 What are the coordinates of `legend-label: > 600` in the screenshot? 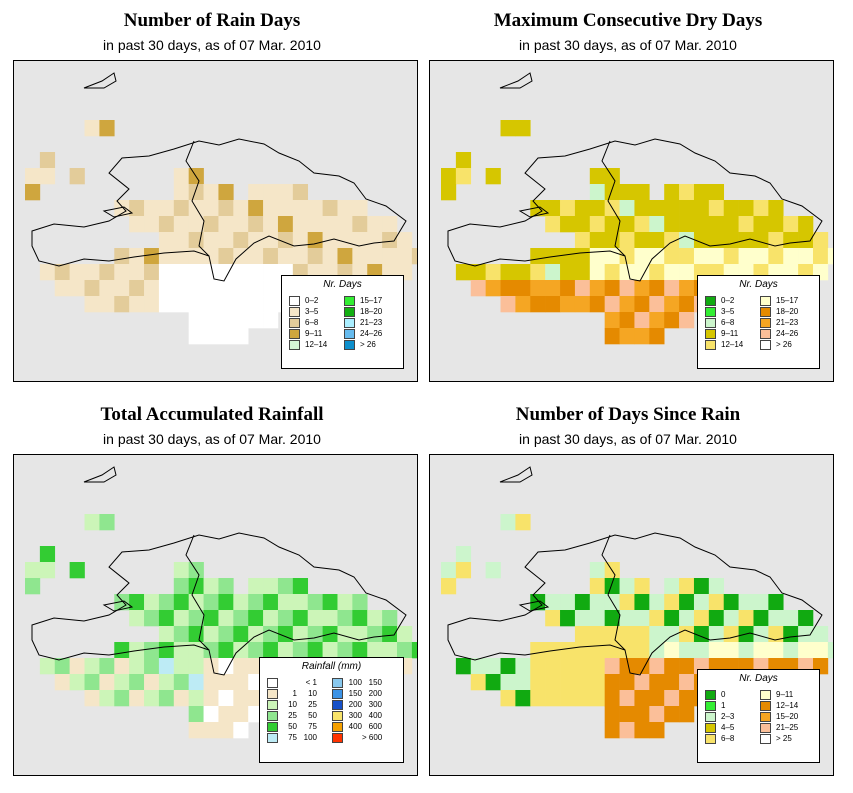 It's located at (372, 737).